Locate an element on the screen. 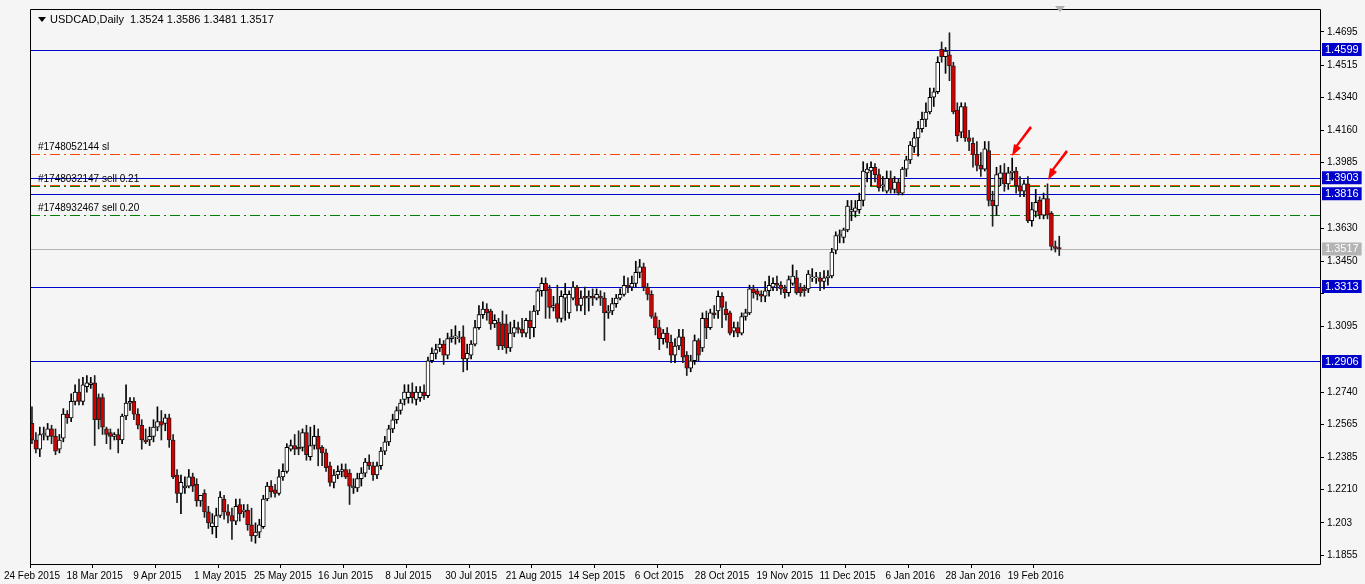 The height and width of the screenshot is (584, 1365). y-tick-label: 1.4695 is located at coordinates (1343, 31).